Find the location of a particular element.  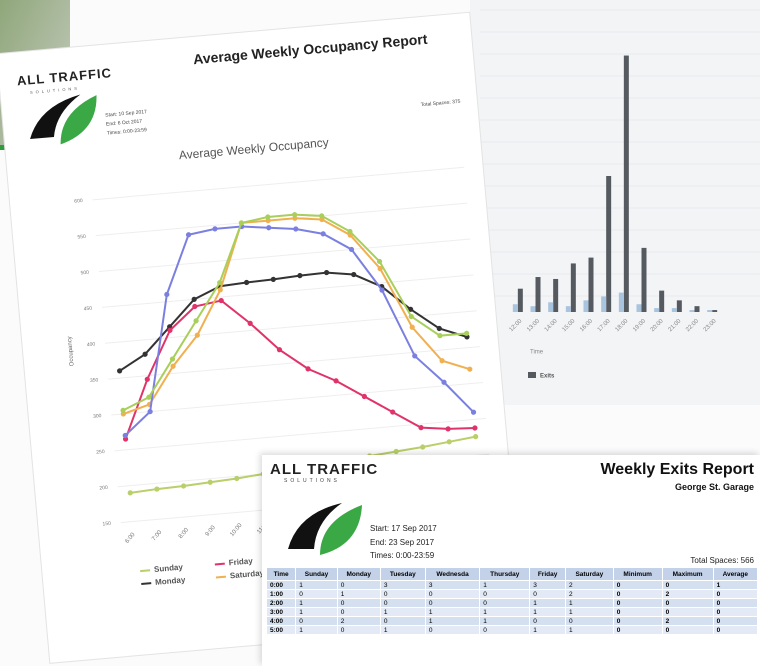

legend-label: Friday is located at coordinates (240, 561).